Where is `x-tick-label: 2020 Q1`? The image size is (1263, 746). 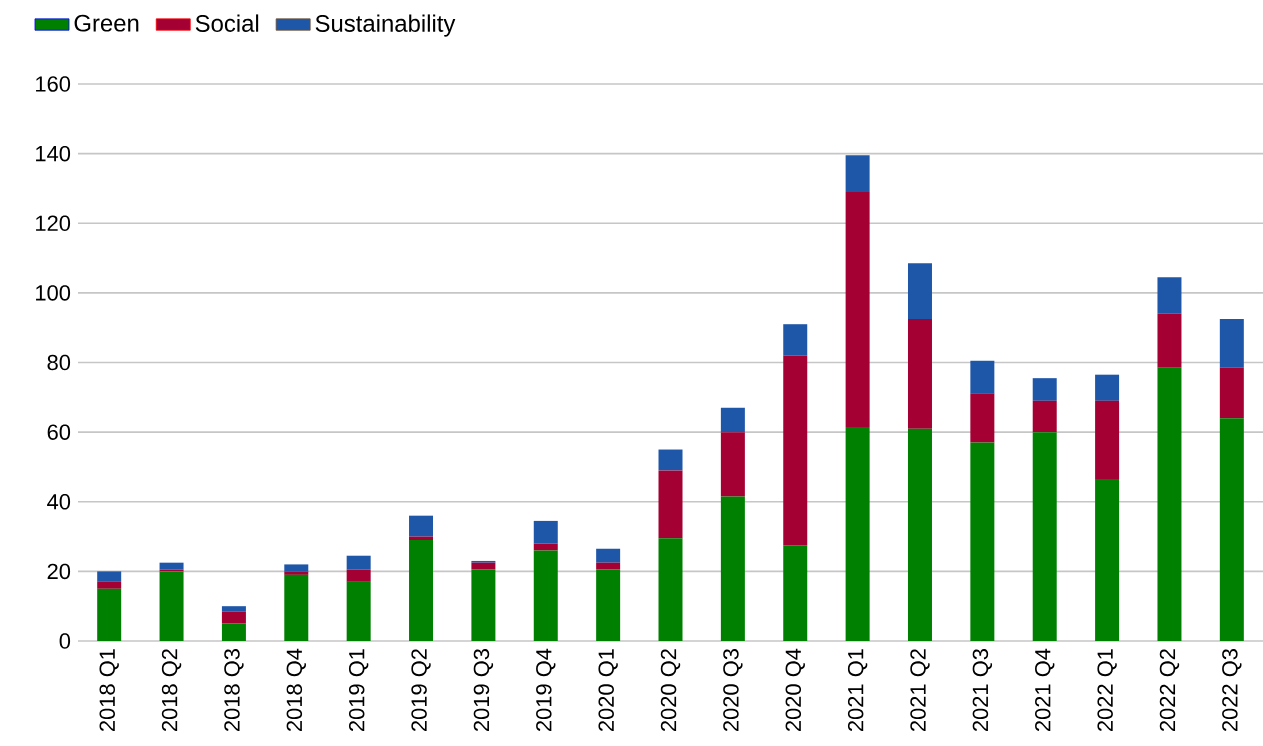
x-tick-label: 2020 Q1 is located at coordinates (608, 690).